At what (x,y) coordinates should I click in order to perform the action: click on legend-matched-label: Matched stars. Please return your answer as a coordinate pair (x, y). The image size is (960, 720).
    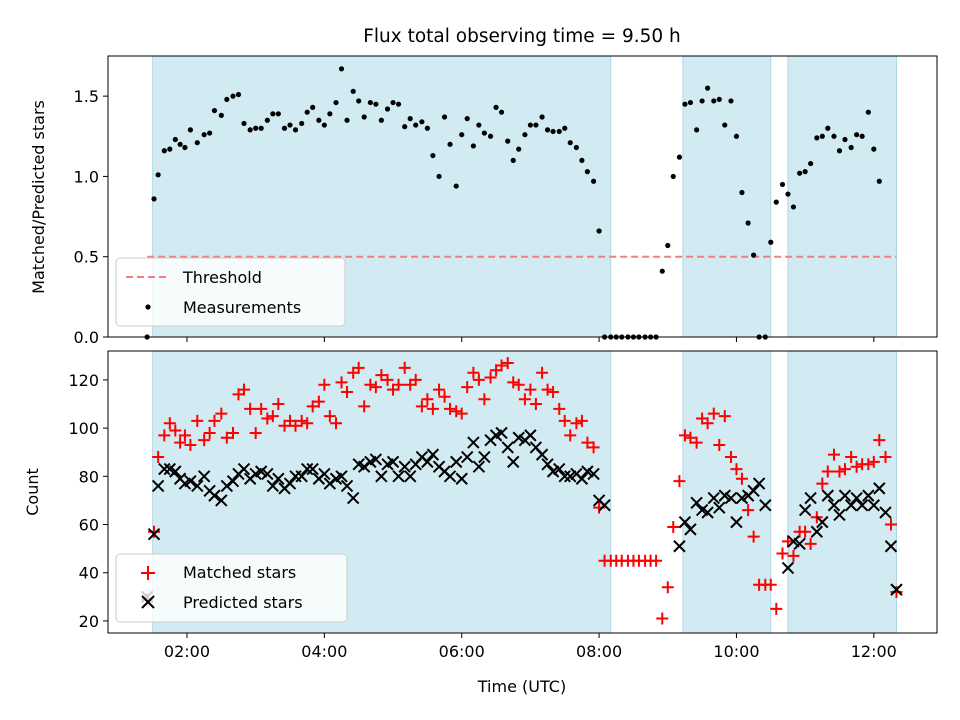
    Looking at the image, I should click on (239, 572).